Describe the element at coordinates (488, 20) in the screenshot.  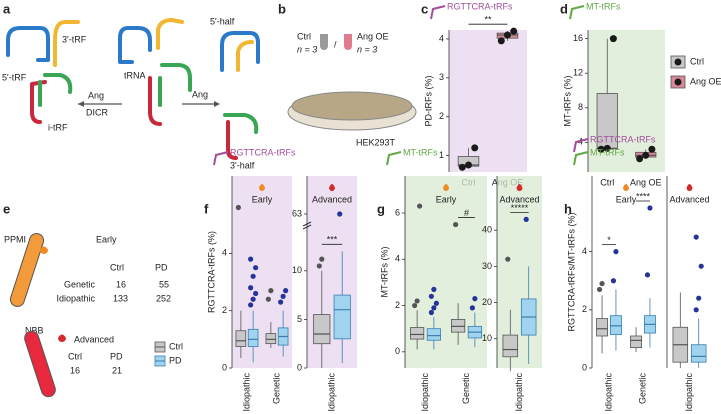
I see `significance-label: **` at that location.